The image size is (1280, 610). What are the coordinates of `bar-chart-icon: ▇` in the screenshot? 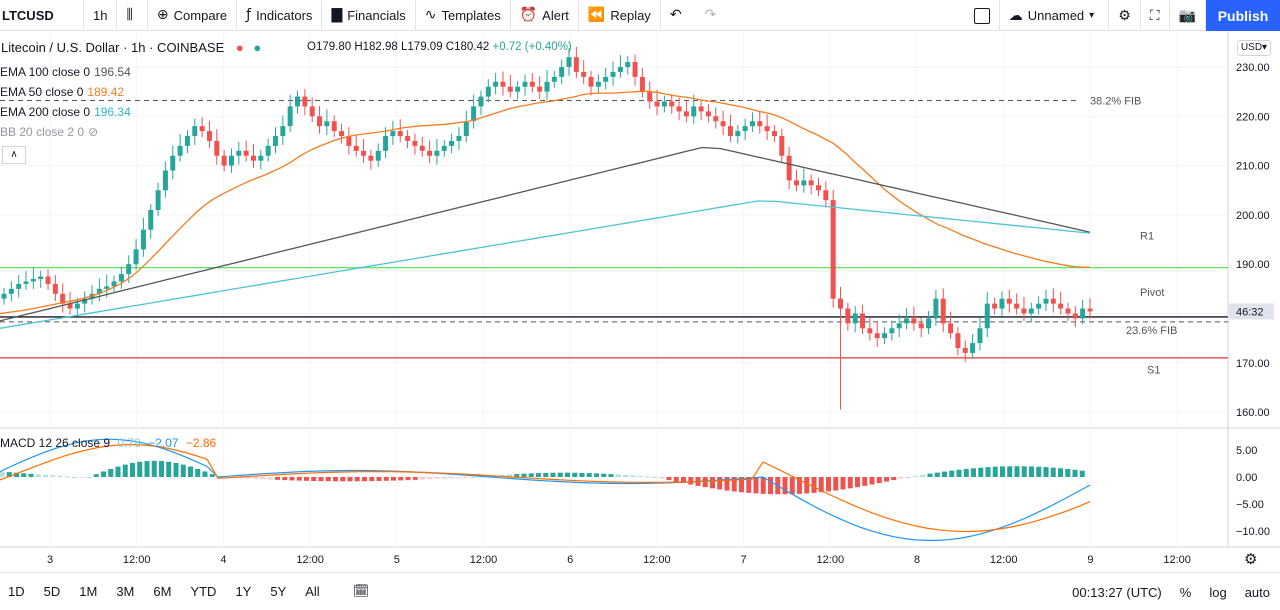 It's located at (337, 15).